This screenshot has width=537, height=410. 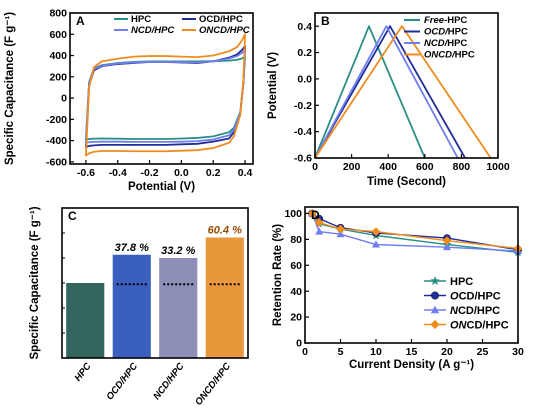 What do you see at coordinates (465, 55) in the screenshot?
I see `panel-b-legend-label-3-rest: HPC` at bounding box center [465, 55].